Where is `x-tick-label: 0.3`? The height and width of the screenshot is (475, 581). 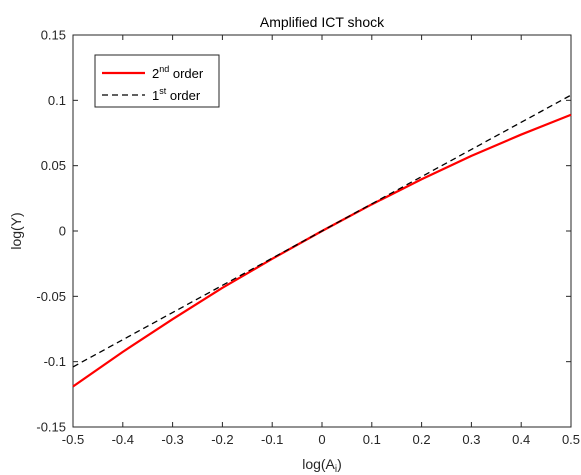
x-tick-label: 0.3 is located at coordinates (471, 439).